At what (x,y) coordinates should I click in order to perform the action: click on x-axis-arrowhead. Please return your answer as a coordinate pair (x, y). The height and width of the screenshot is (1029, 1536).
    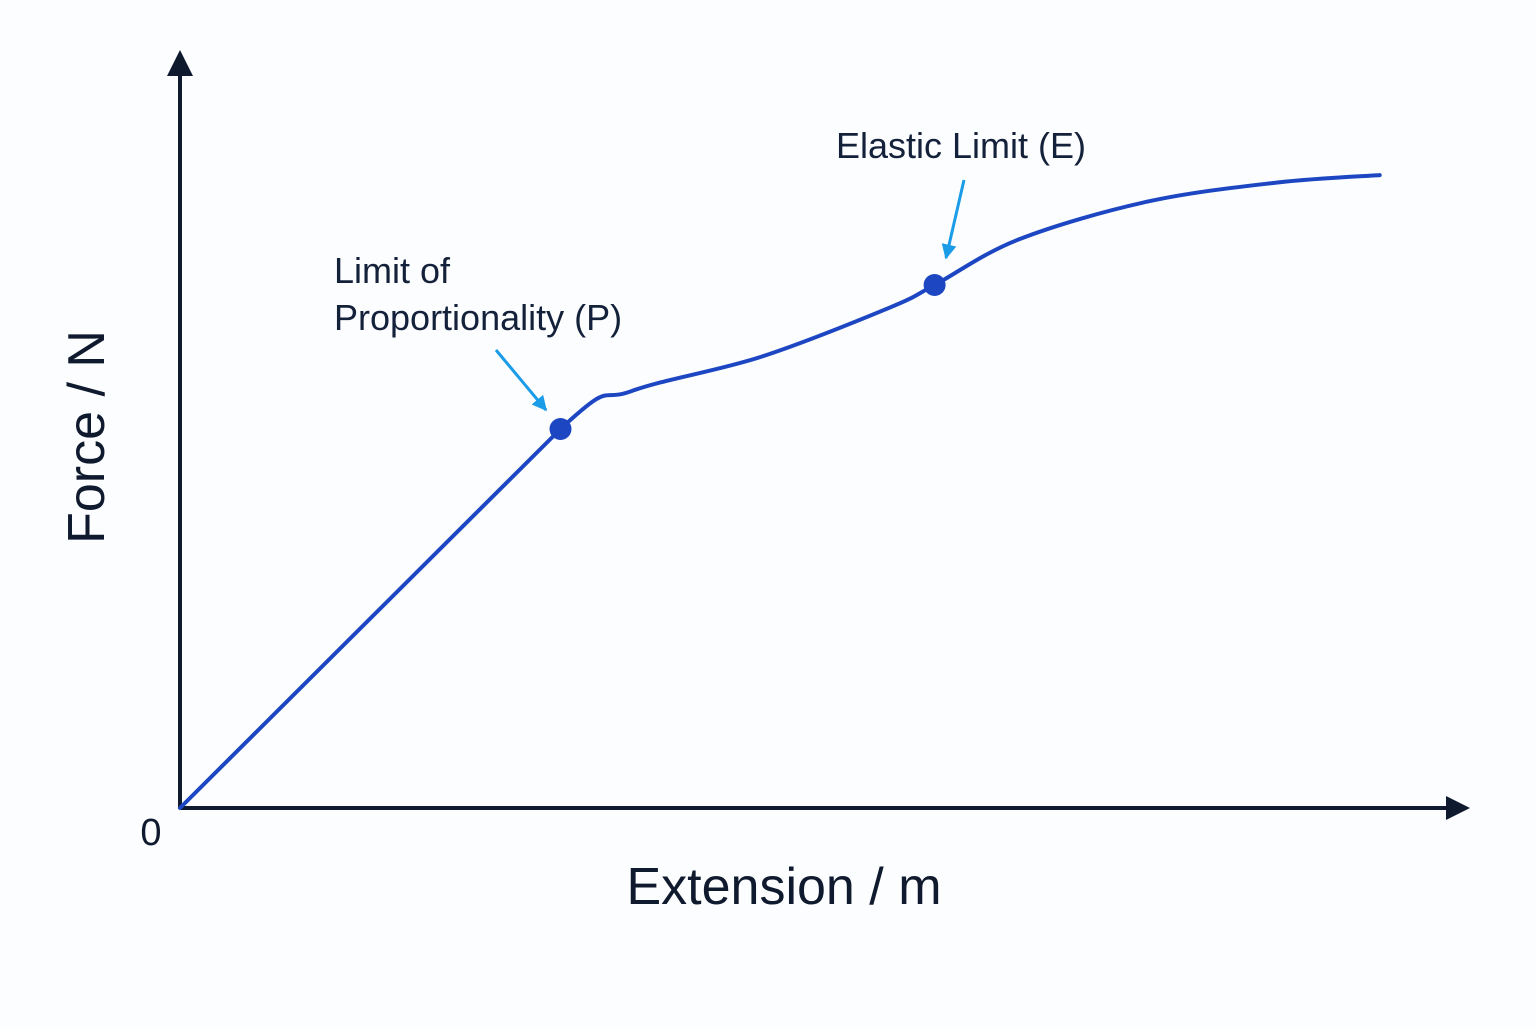
    Looking at the image, I should click on (1458, 808).